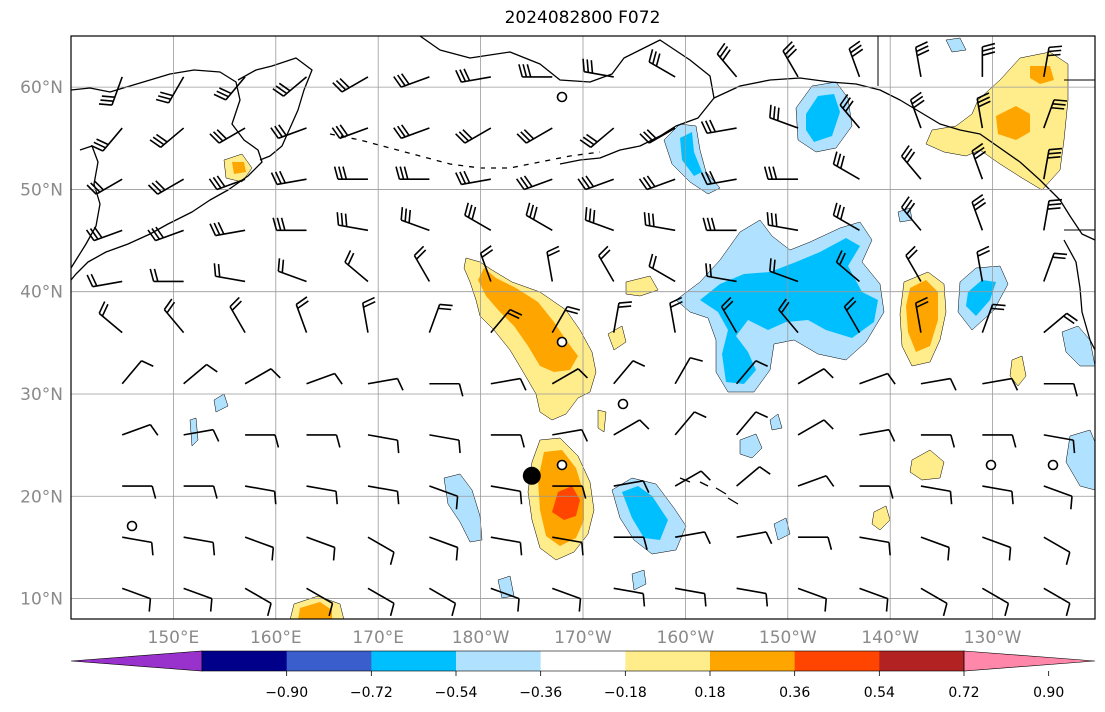 Image resolution: width=1105 pixels, height=712 pixels. What do you see at coordinates (991, 465) in the screenshot?
I see `calm-circle` at bounding box center [991, 465].